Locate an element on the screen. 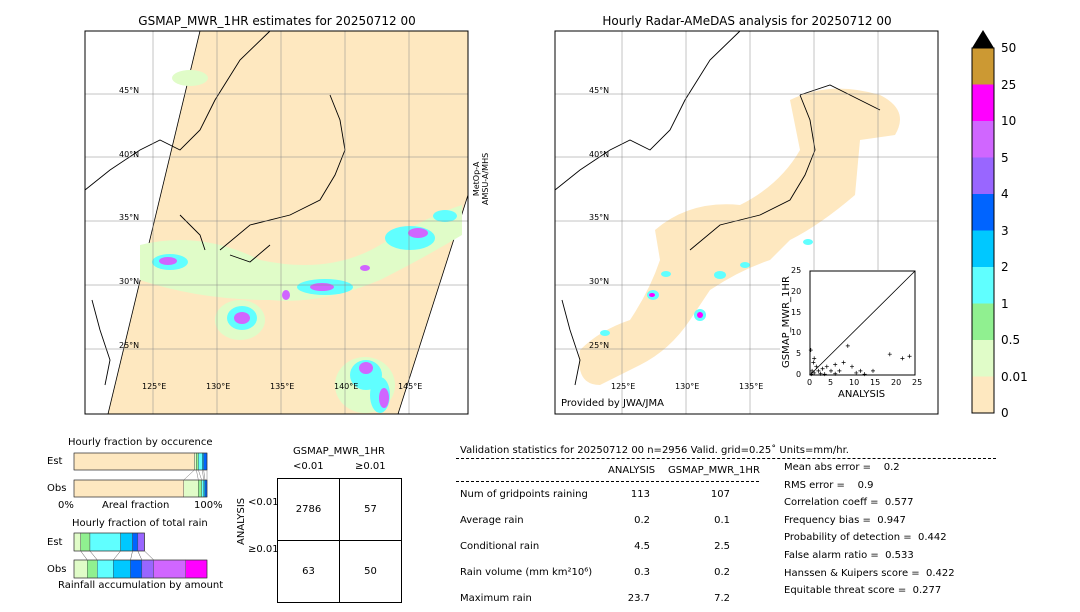 This screenshot has width=1080, height=612. y-tick-label: 5 is located at coordinates (799, 354).